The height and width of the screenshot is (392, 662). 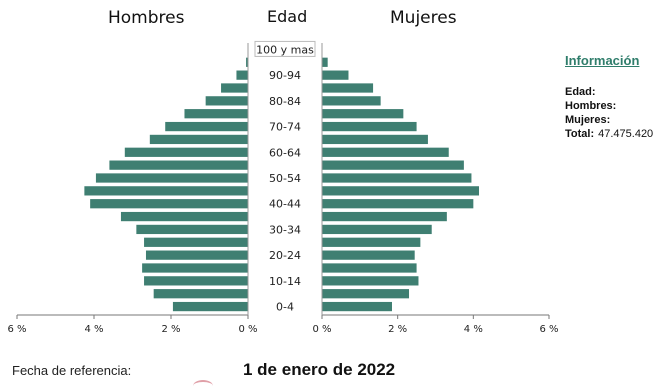 What do you see at coordinates (285, 204) in the screenshot?
I see `age-label: 40-44` at bounding box center [285, 204].